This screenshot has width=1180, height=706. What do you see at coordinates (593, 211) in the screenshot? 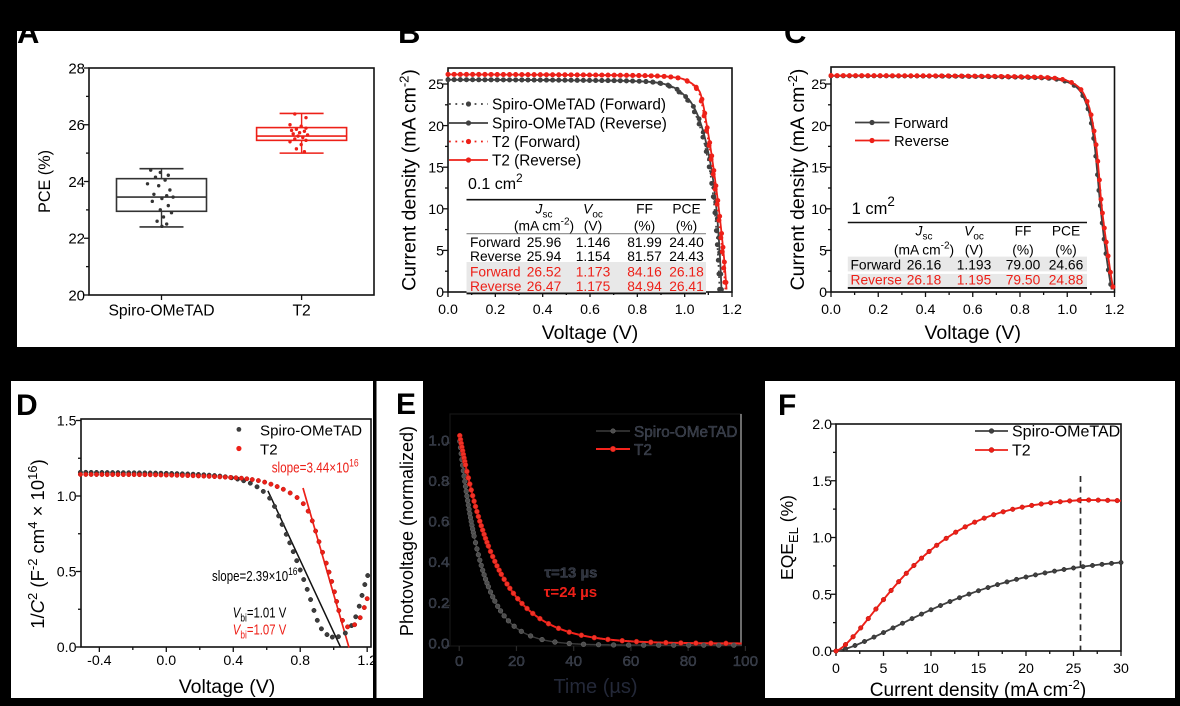
I see `svg-text: Voc` at bounding box center [593, 211].